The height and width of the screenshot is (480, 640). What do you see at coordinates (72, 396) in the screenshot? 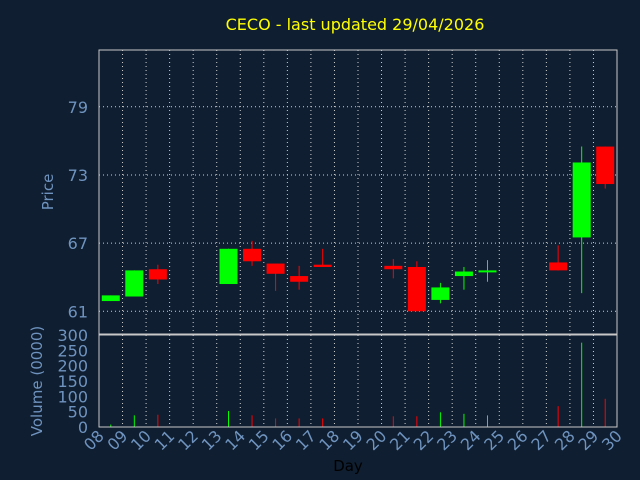
I see `volume-tick-label: 100` at bounding box center [72, 396].